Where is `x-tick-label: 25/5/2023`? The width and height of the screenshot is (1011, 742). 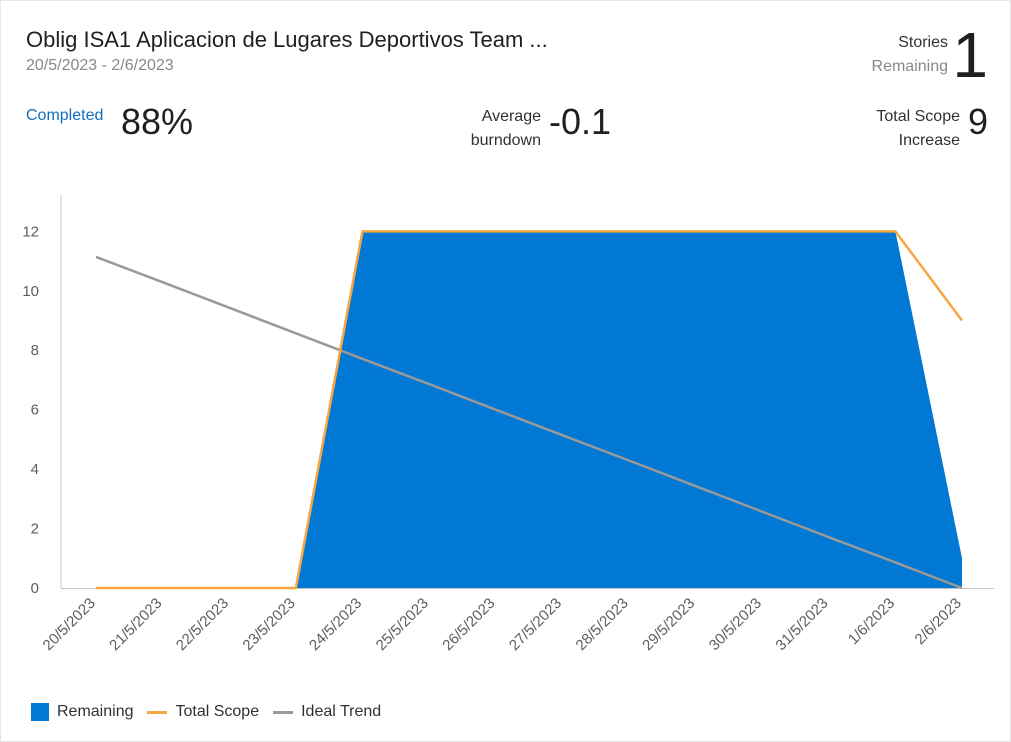
x-tick-label: 25/5/2023 is located at coordinates (402, 624).